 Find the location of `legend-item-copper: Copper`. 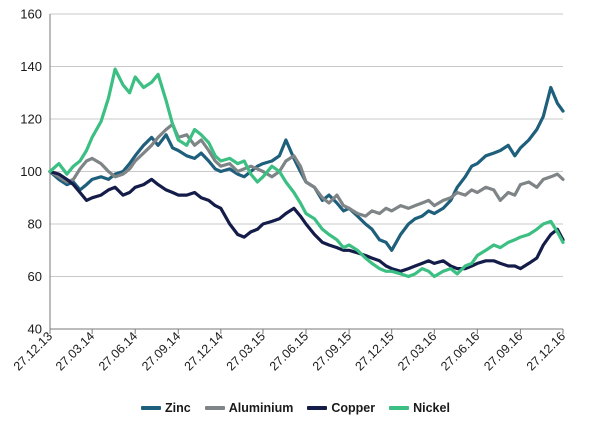

legend-item-copper: Copper is located at coordinates (341, 408).